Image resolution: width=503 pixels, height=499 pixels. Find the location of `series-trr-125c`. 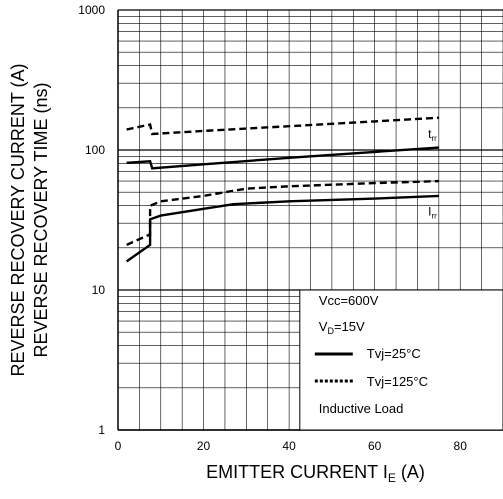

series-trr-125c is located at coordinates (282, 126).